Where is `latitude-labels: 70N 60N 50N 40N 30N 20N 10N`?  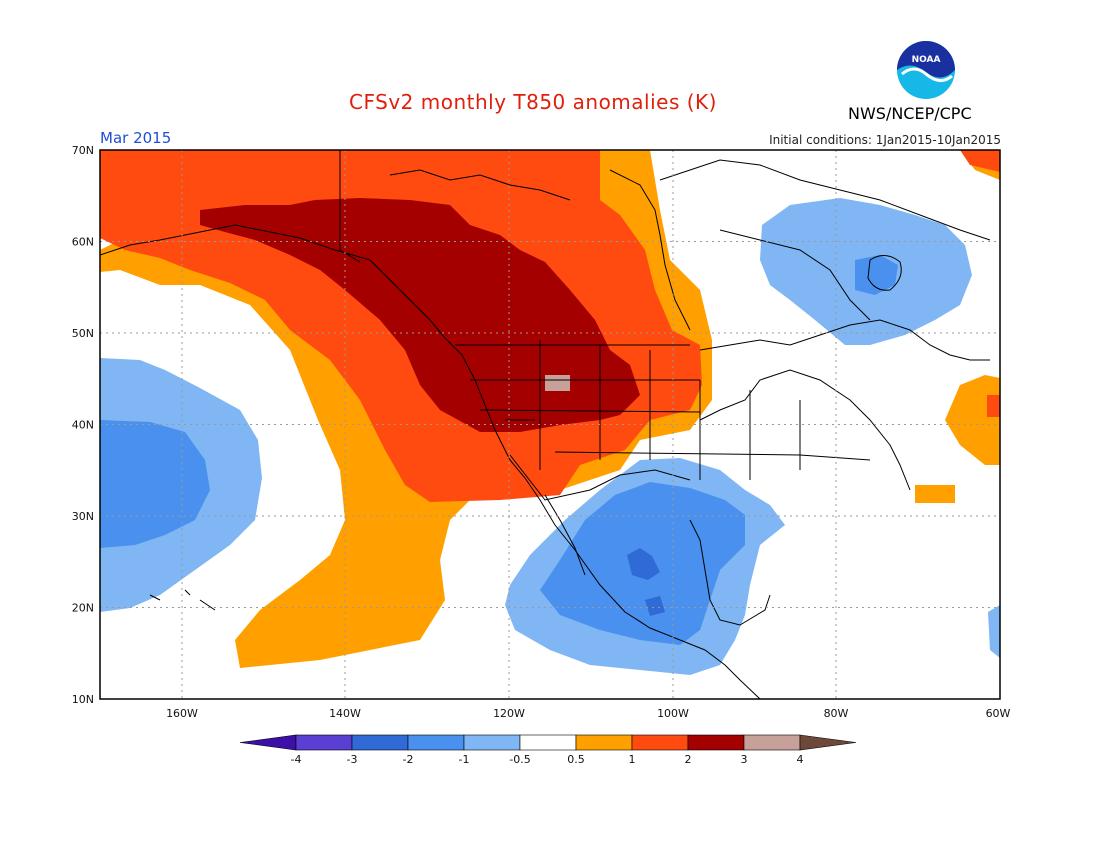 latitude-labels: 70N 60N 50N 40N 30N 20N 10N is located at coordinates (83, 425).